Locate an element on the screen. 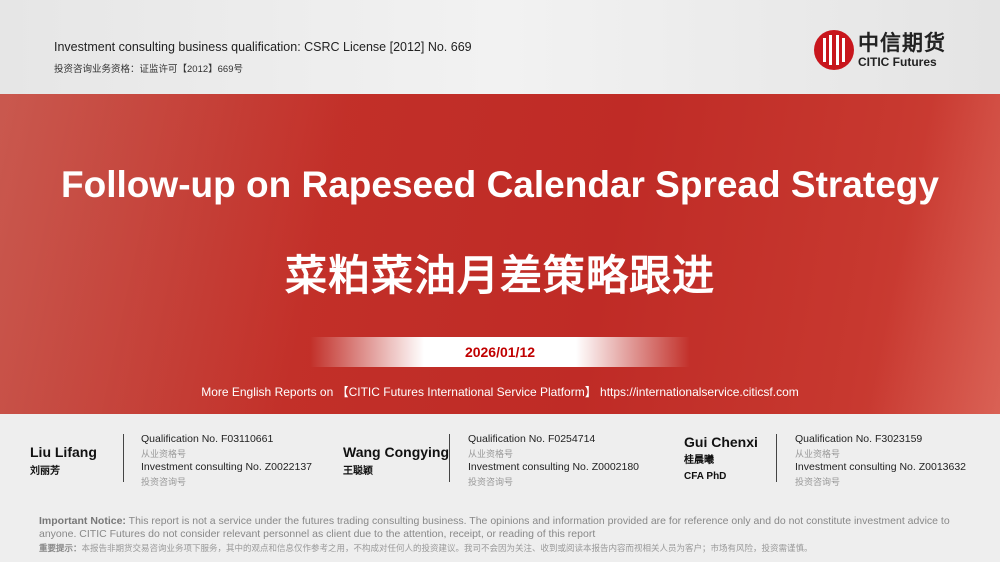 This screenshot has height=562, width=1000. qualification-no: Qualification No. F3023159 is located at coordinates (859, 439).